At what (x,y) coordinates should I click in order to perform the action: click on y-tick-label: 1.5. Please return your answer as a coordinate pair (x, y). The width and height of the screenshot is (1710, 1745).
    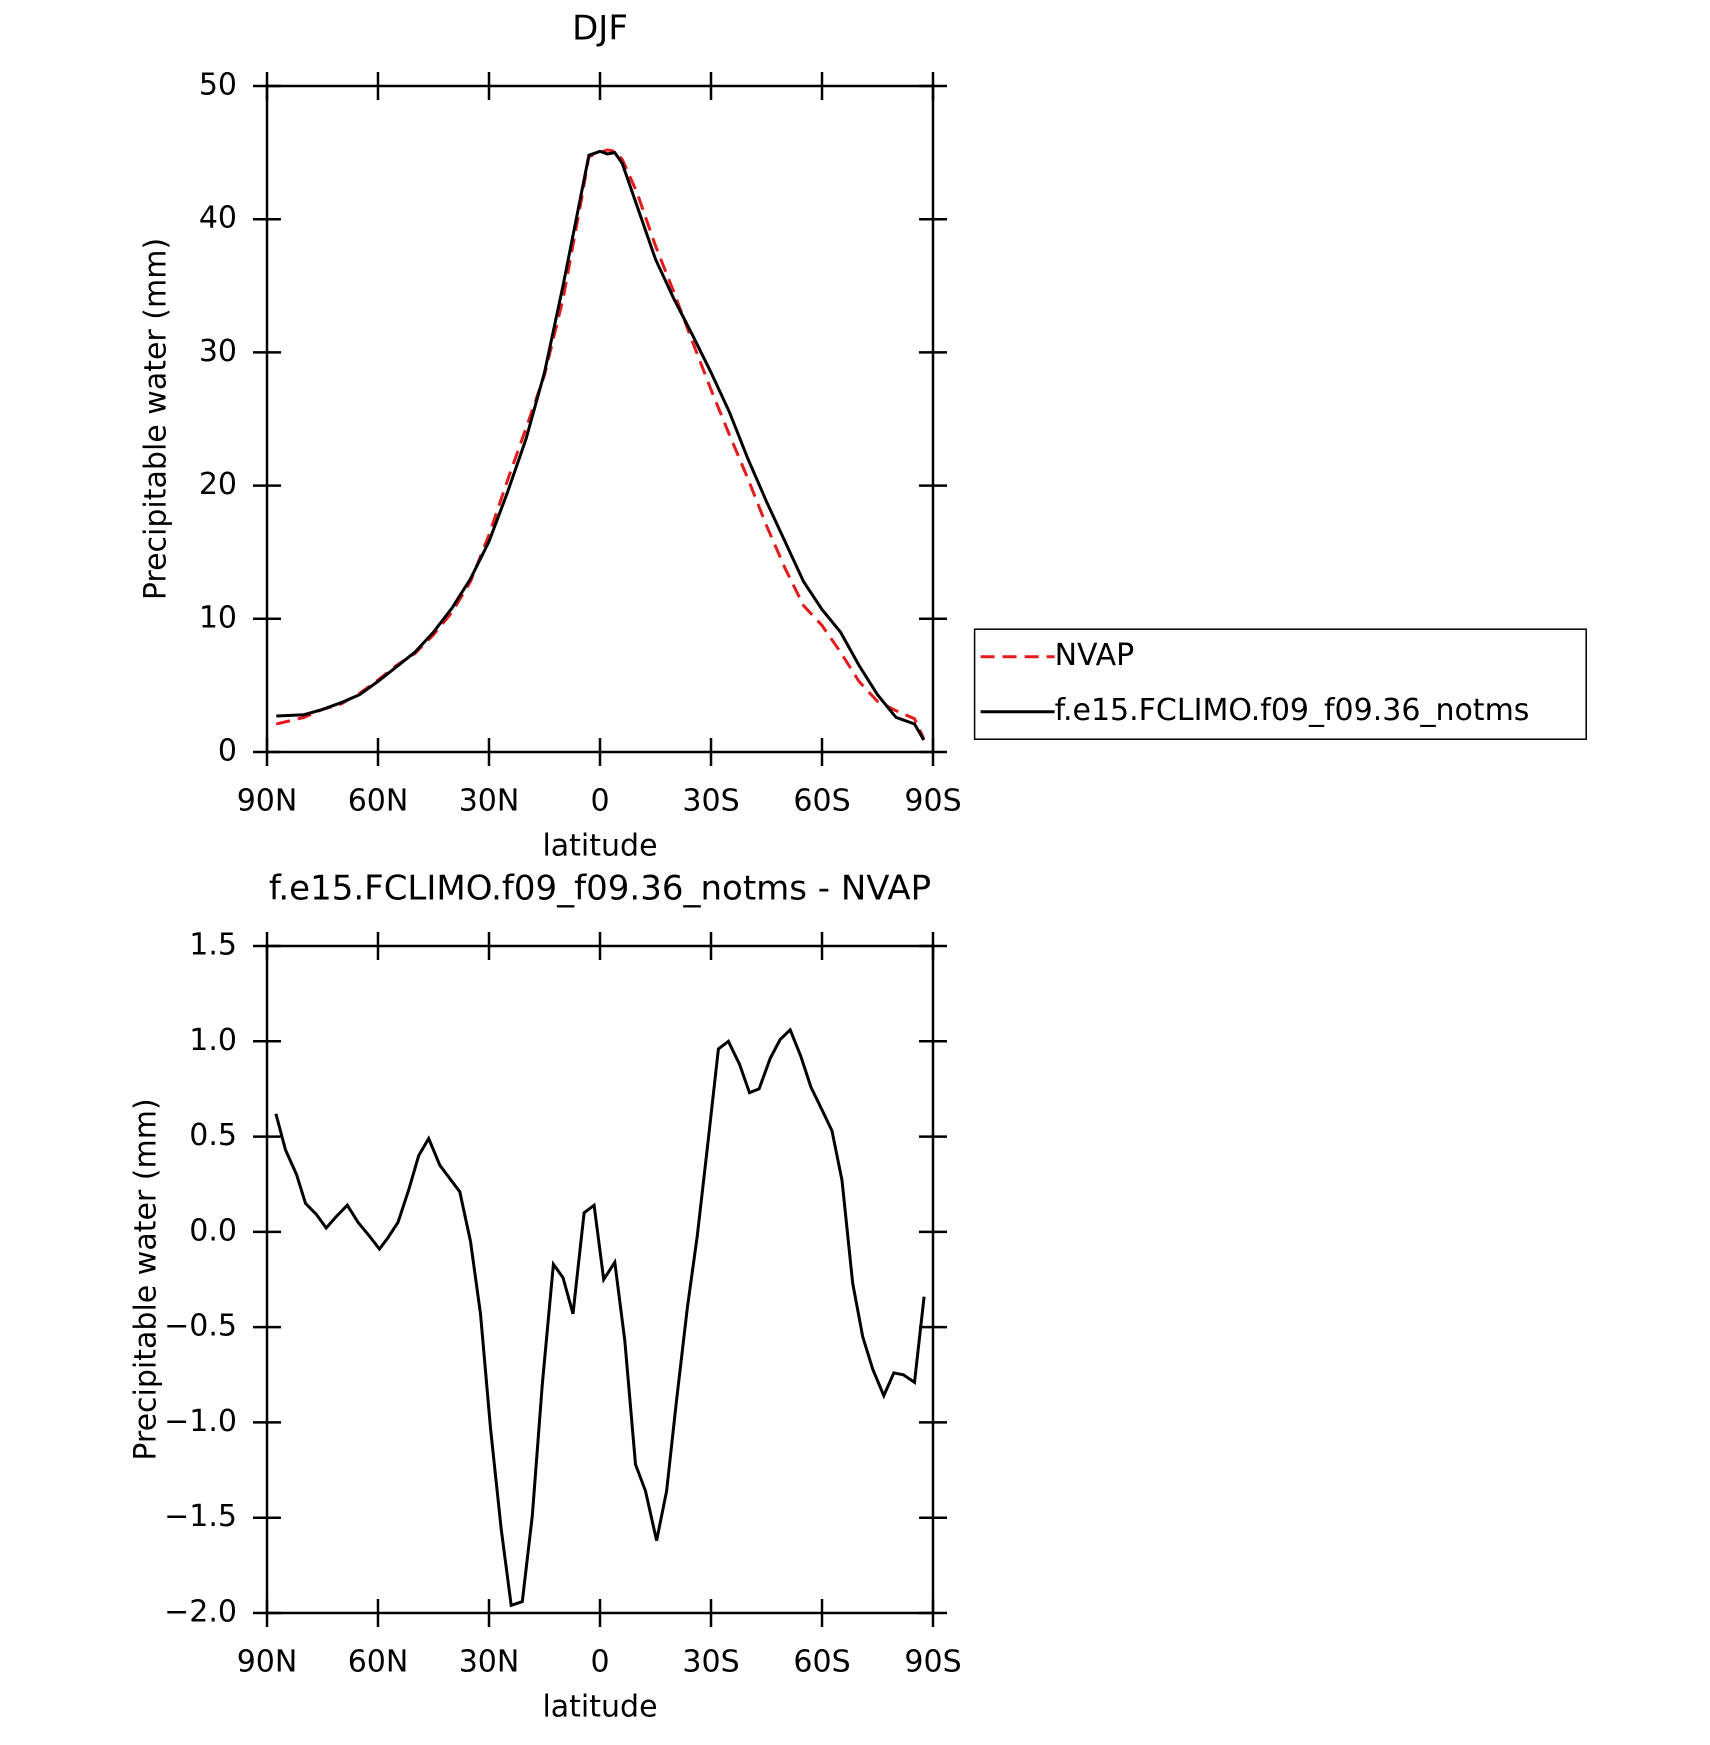
    Looking at the image, I should click on (213, 945).